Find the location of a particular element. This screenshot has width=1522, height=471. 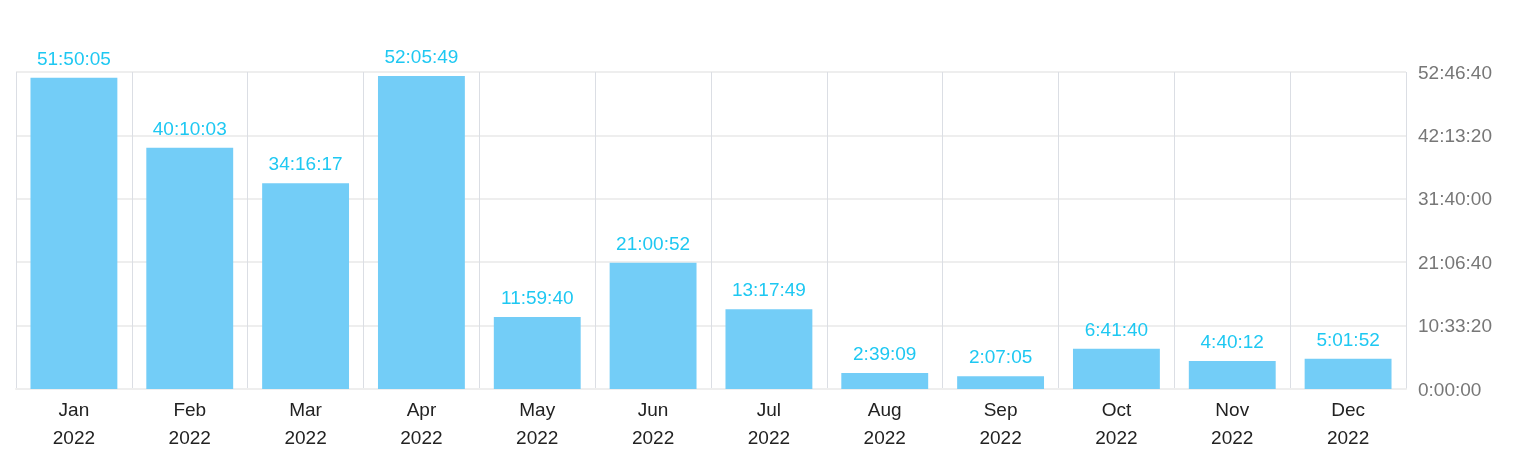

y-tick-label: 42:13:20 is located at coordinates (1455, 135).